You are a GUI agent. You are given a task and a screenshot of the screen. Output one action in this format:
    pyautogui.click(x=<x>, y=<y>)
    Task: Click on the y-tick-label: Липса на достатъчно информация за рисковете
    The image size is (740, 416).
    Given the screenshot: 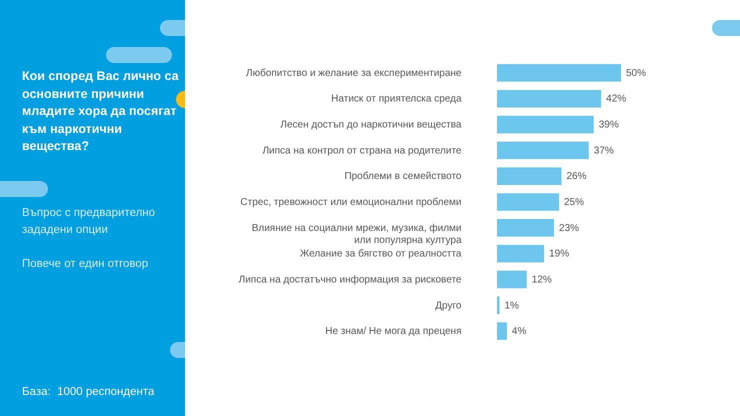 What is the action you would take?
    pyautogui.click(x=350, y=280)
    